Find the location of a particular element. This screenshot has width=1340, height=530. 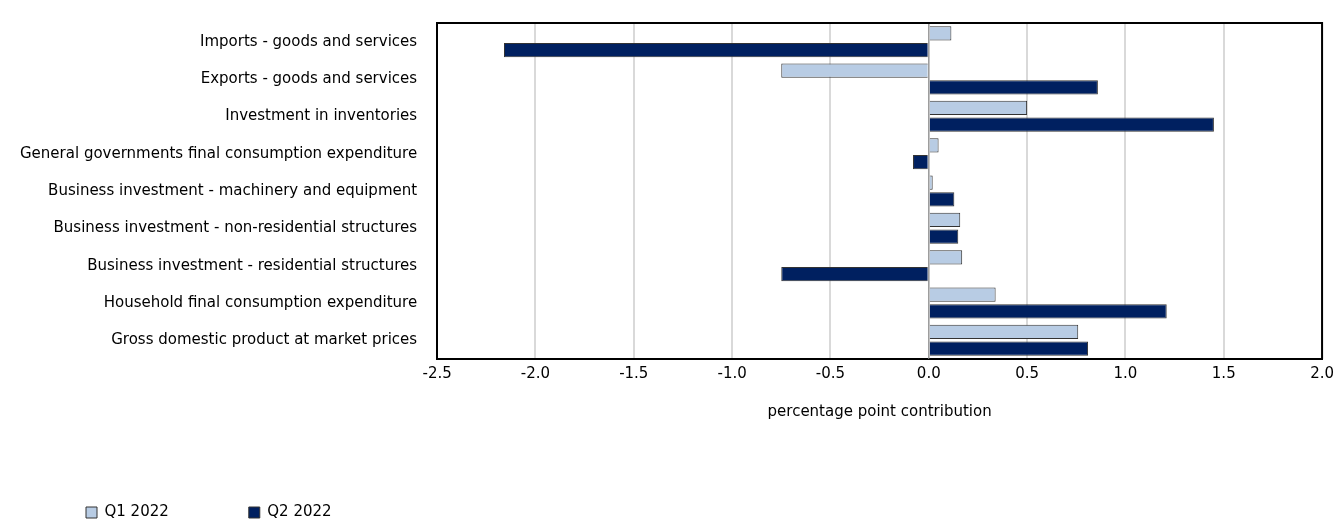

legend-label: Q2 2022 is located at coordinates (299, 511).